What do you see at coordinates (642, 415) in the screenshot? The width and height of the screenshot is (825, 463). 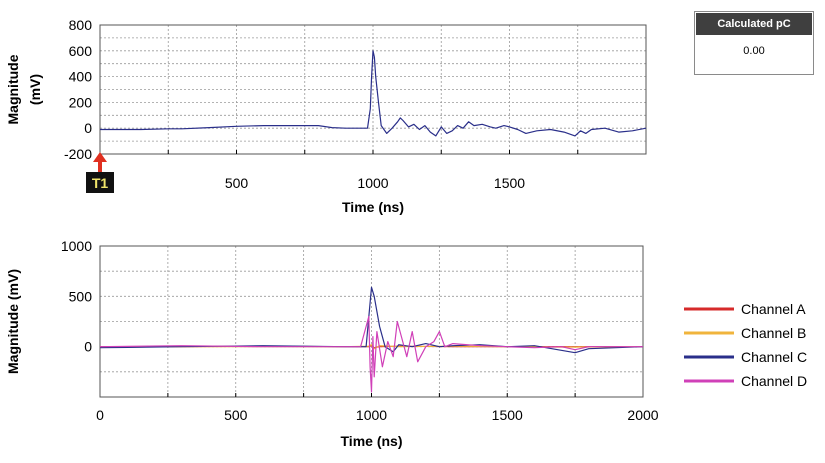 I see `x-tick-label: 2000` at bounding box center [642, 415].